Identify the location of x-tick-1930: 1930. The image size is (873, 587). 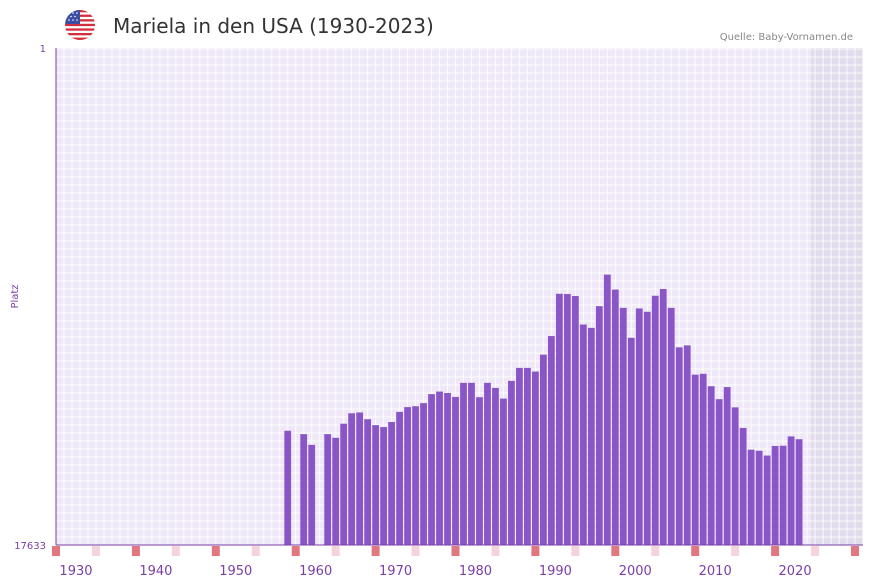
(75, 571).